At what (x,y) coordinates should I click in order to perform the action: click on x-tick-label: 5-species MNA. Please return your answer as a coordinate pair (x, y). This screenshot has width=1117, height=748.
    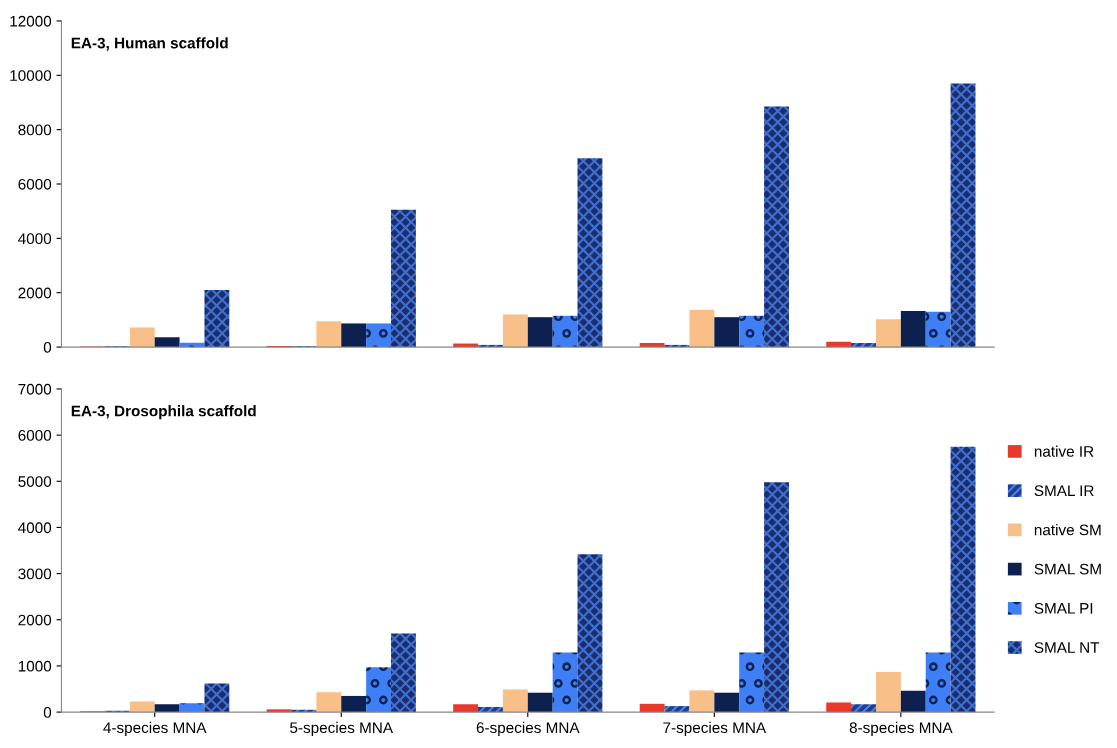
    Looking at the image, I should click on (342, 729).